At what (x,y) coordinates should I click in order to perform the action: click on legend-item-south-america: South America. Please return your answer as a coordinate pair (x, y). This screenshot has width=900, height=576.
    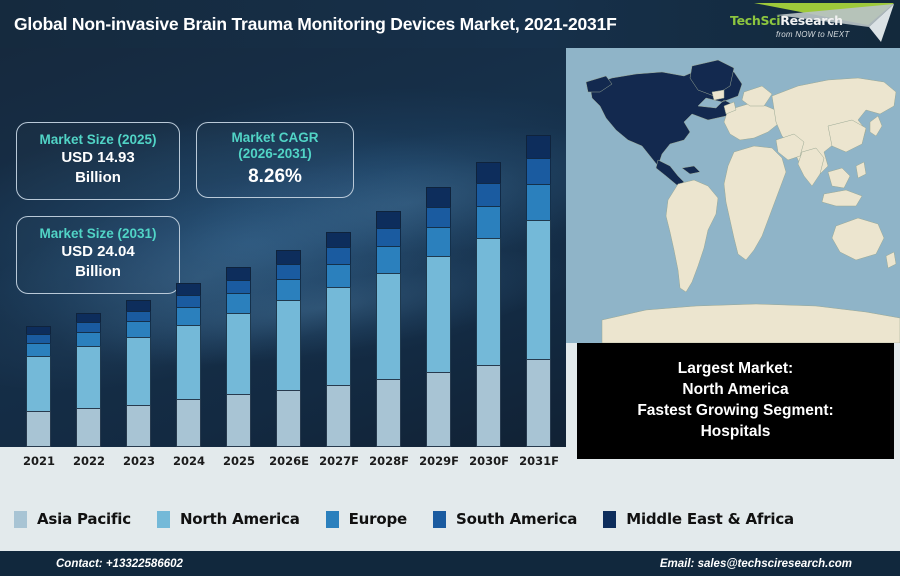
    Looking at the image, I should click on (504, 519).